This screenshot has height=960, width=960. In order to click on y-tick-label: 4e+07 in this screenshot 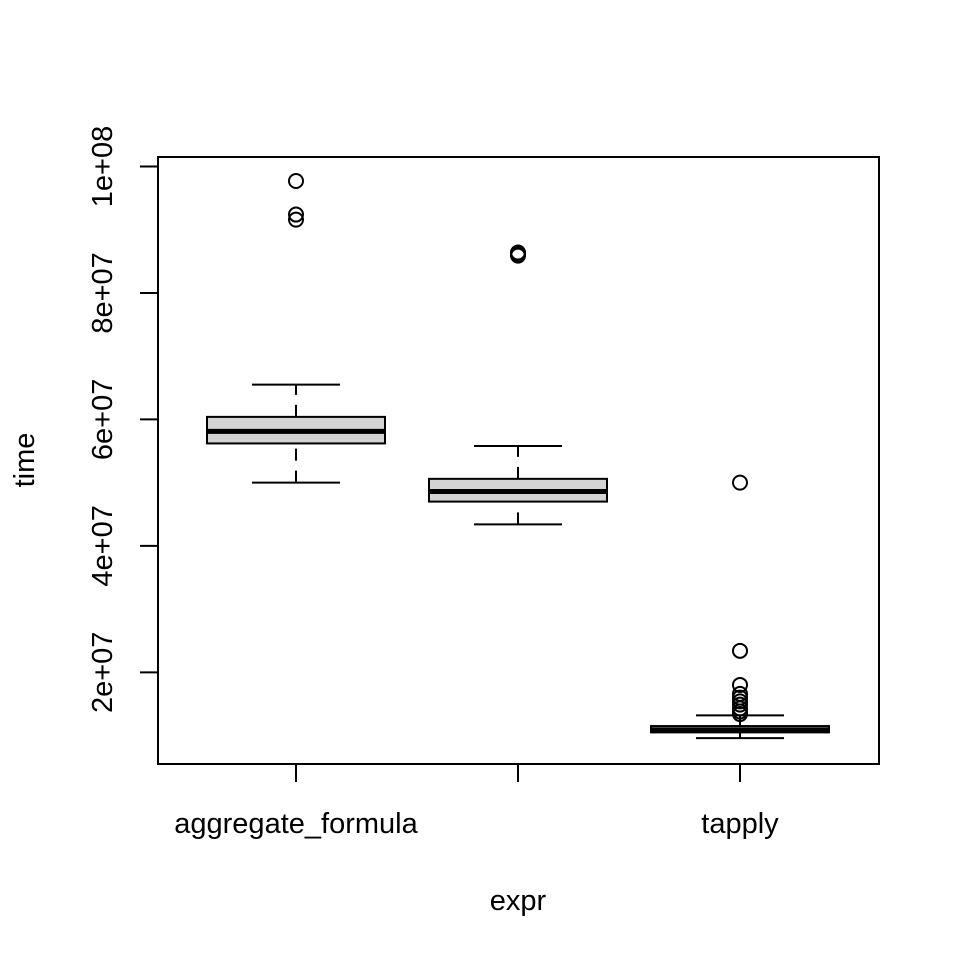, I will do `click(103, 545)`.